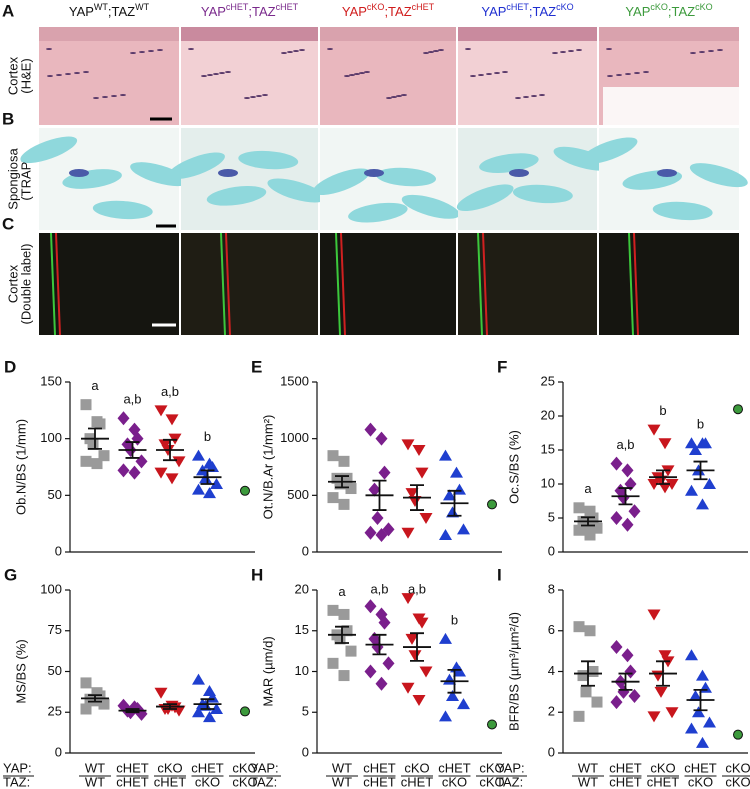  Describe the element at coordinates (170, 781) in the screenshot. I see `genotype-taz: cHET` at that location.